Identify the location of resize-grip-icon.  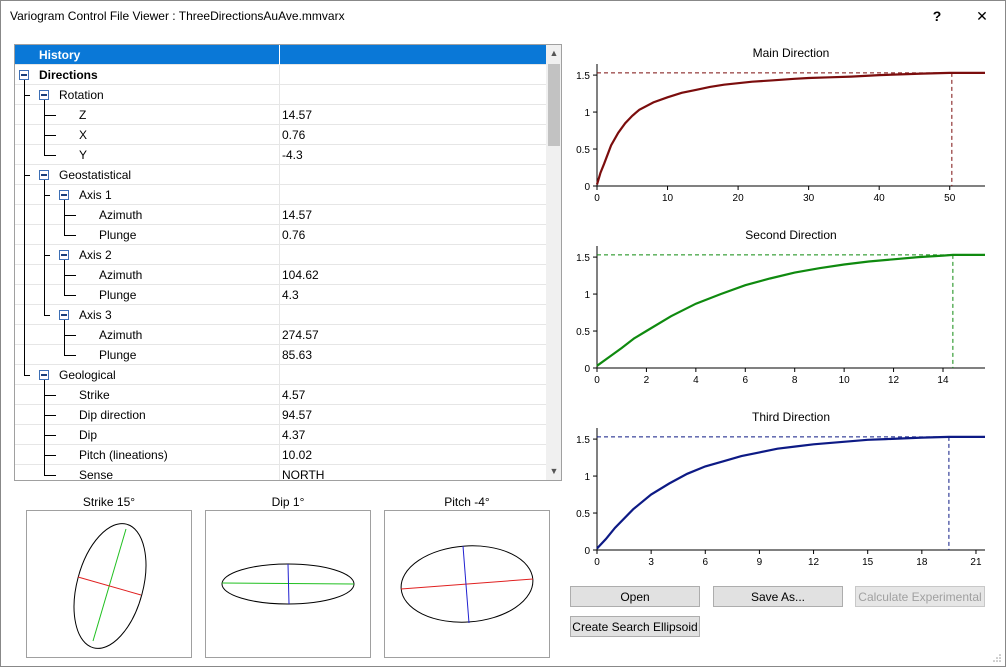
(997, 658).